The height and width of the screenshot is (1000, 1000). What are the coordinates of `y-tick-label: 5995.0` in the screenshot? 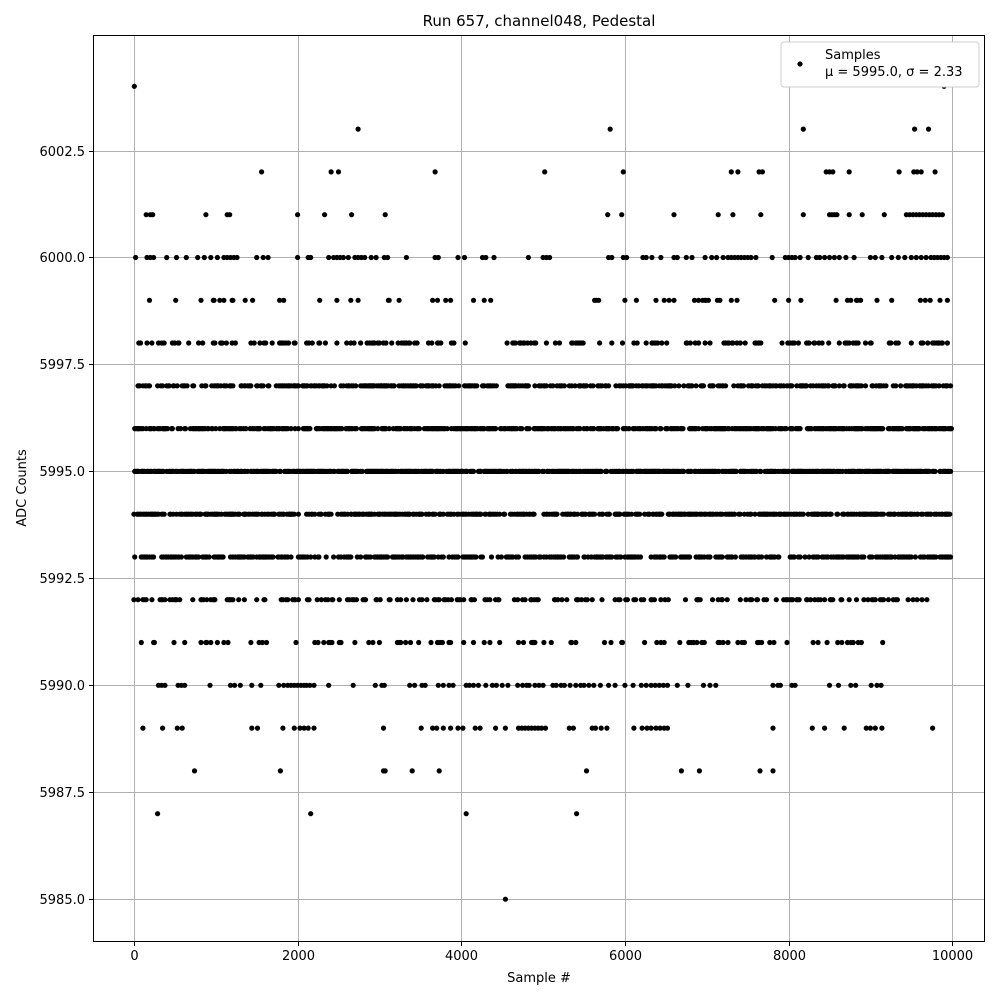 It's located at (63, 472).